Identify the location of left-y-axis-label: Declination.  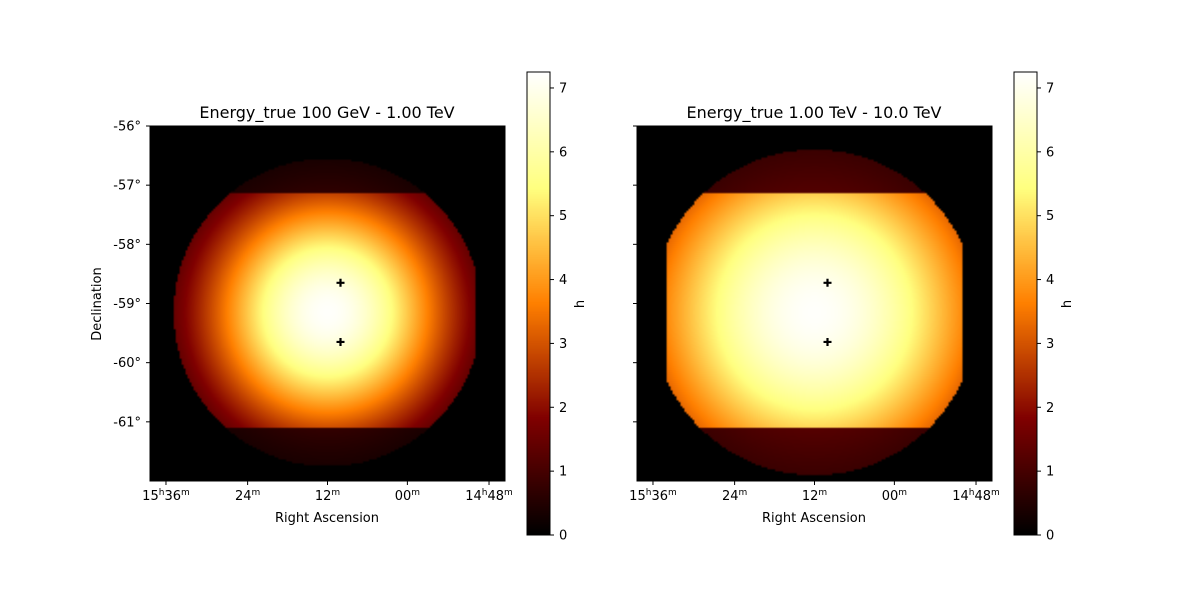
(97, 304).